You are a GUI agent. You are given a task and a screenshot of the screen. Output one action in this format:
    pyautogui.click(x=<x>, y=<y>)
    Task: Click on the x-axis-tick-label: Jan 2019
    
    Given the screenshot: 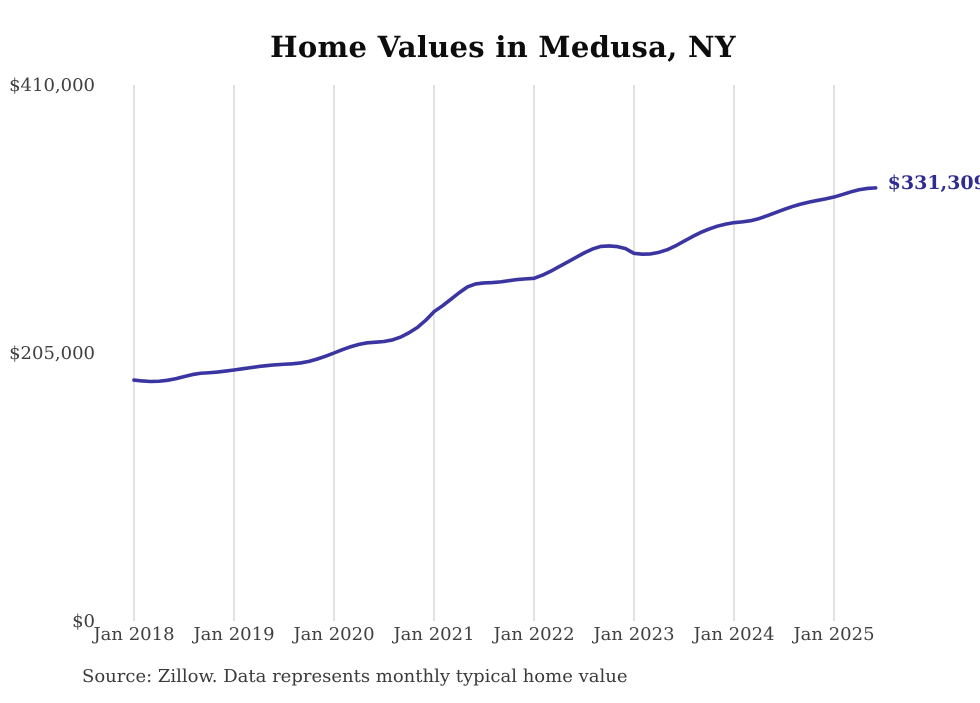 What is the action you would take?
    pyautogui.click(x=232, y=634)
    